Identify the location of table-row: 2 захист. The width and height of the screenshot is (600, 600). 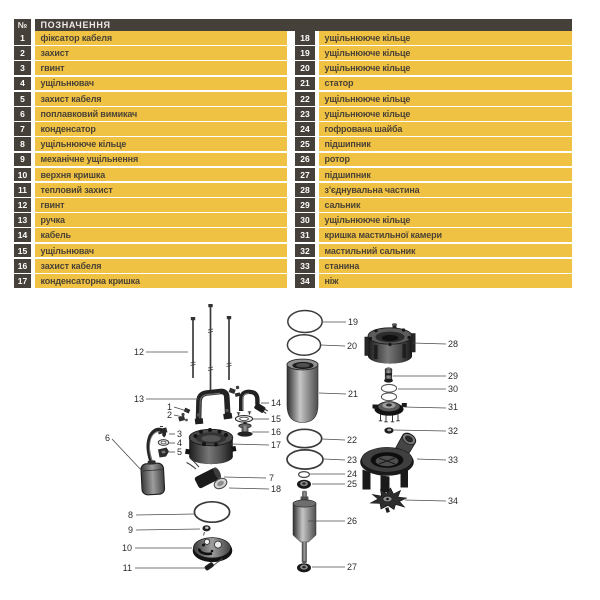
(150, 53).